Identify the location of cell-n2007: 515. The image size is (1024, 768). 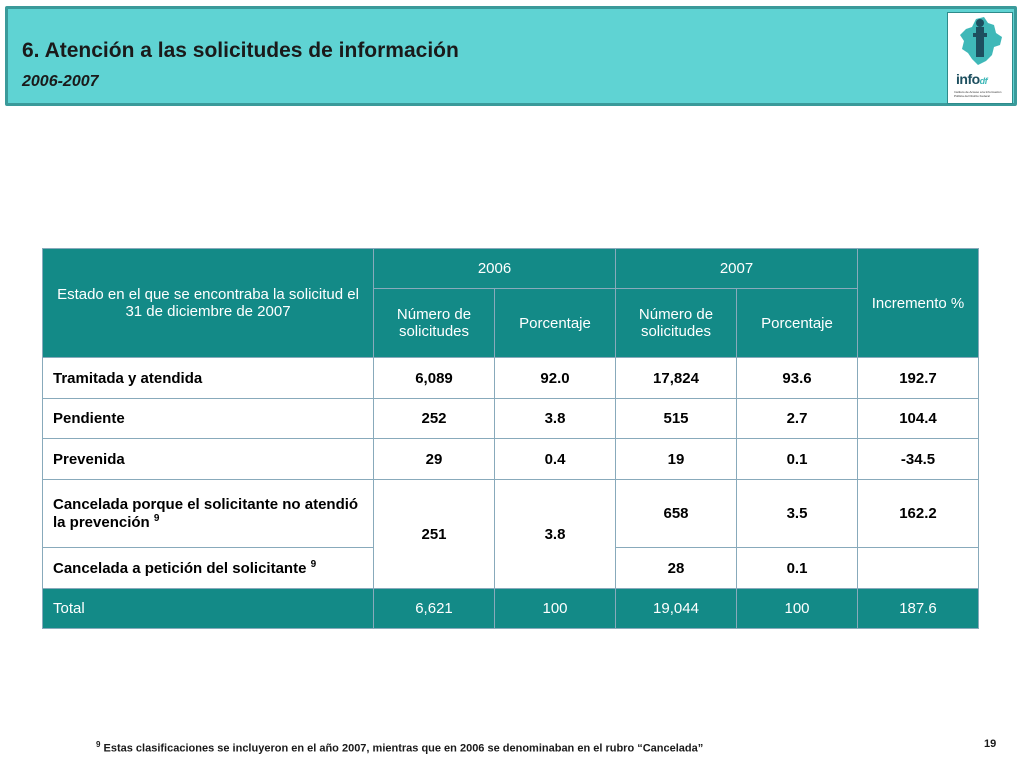
(676, 418).